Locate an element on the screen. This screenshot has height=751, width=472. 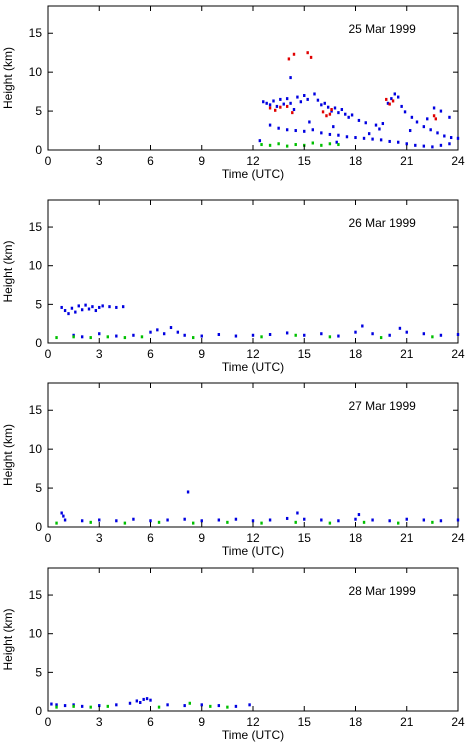
series-green is located at coordinates (142, 705).